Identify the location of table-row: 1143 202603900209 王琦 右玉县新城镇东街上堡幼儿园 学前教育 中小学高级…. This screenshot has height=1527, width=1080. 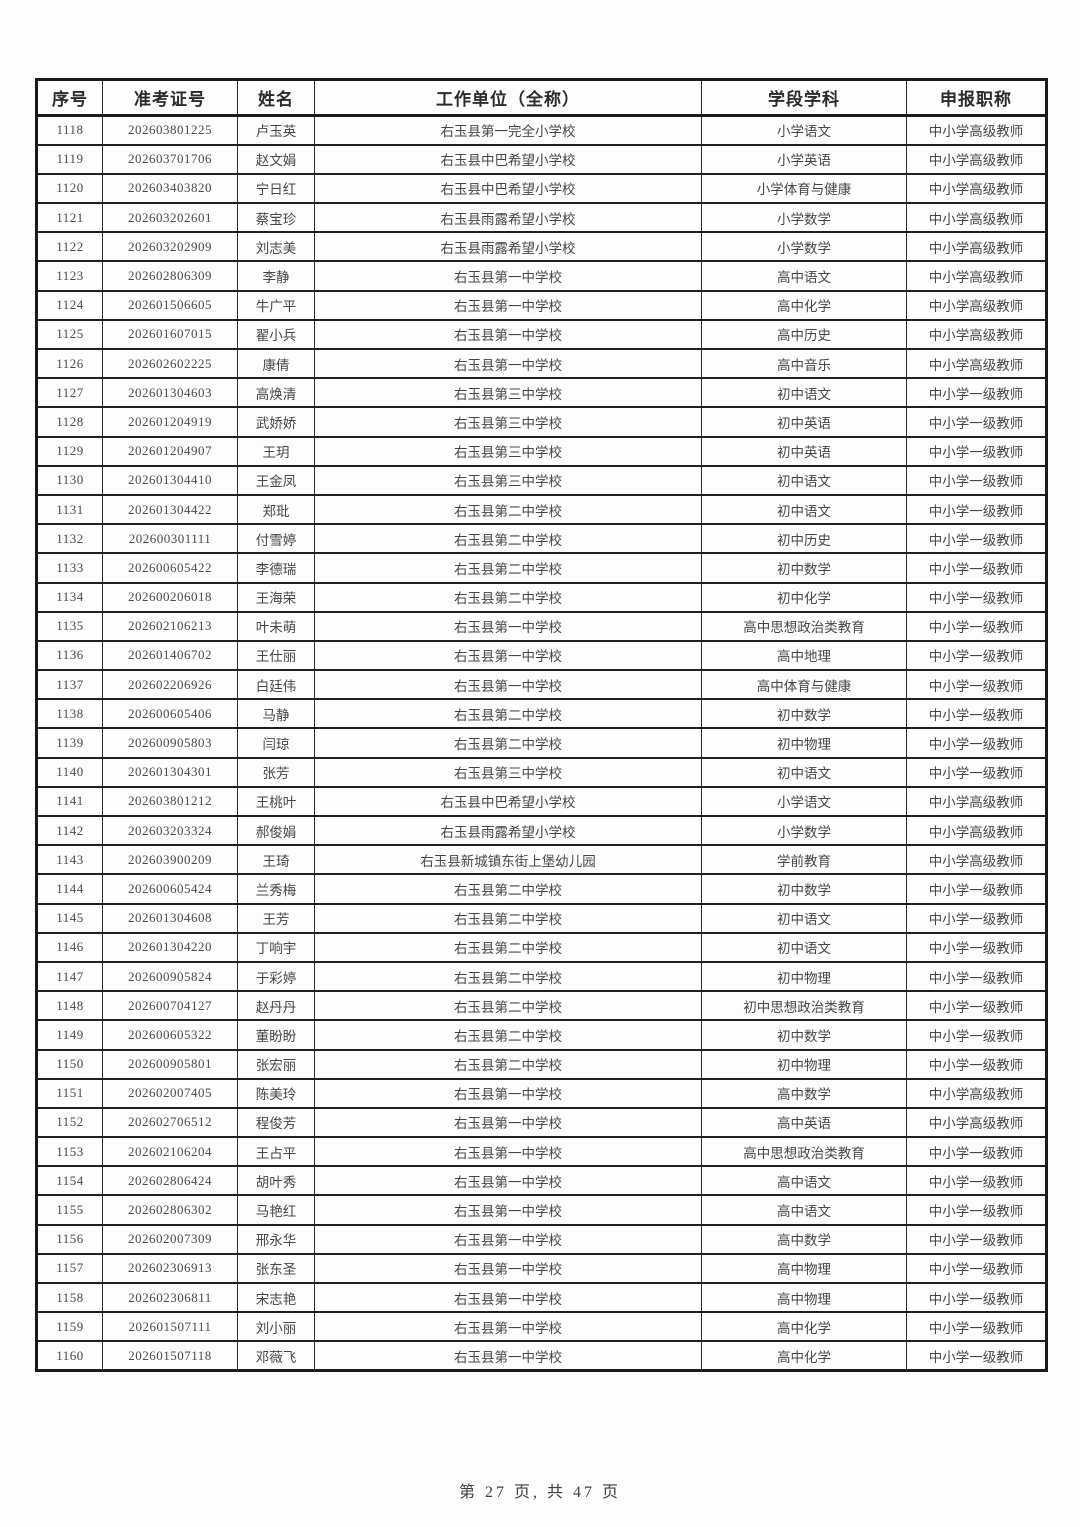
(541, 860).